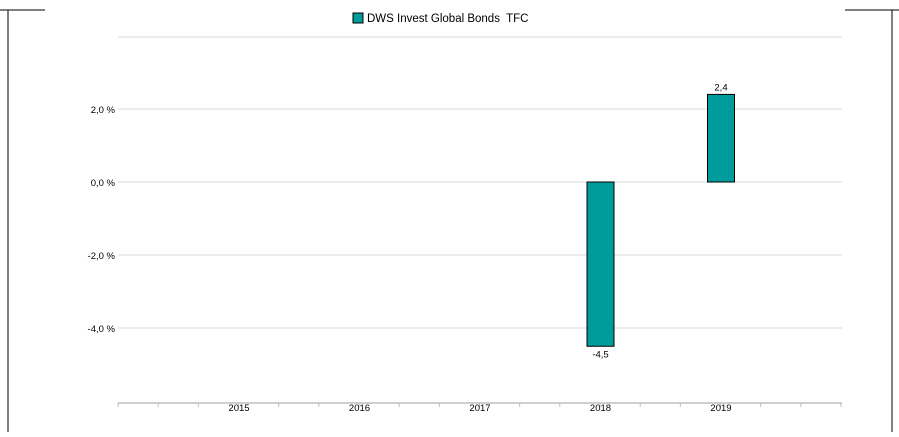  I want to click on x-tick-label: 2017, so click(479, 408).